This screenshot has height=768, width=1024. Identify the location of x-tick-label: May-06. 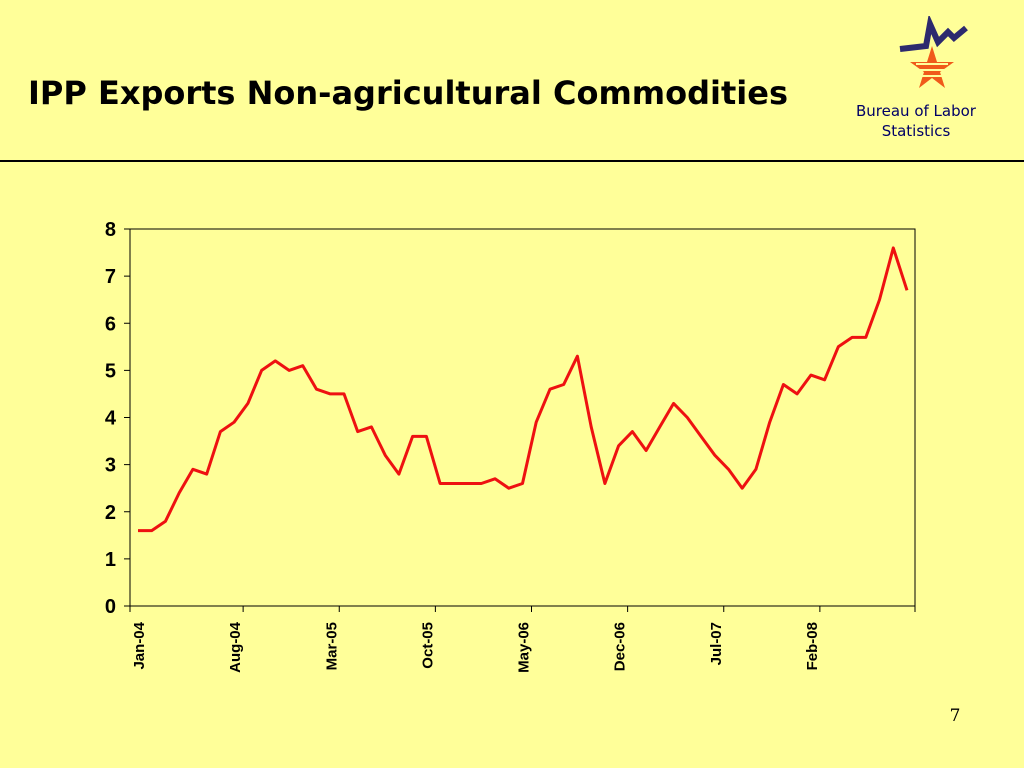
(524, 647).